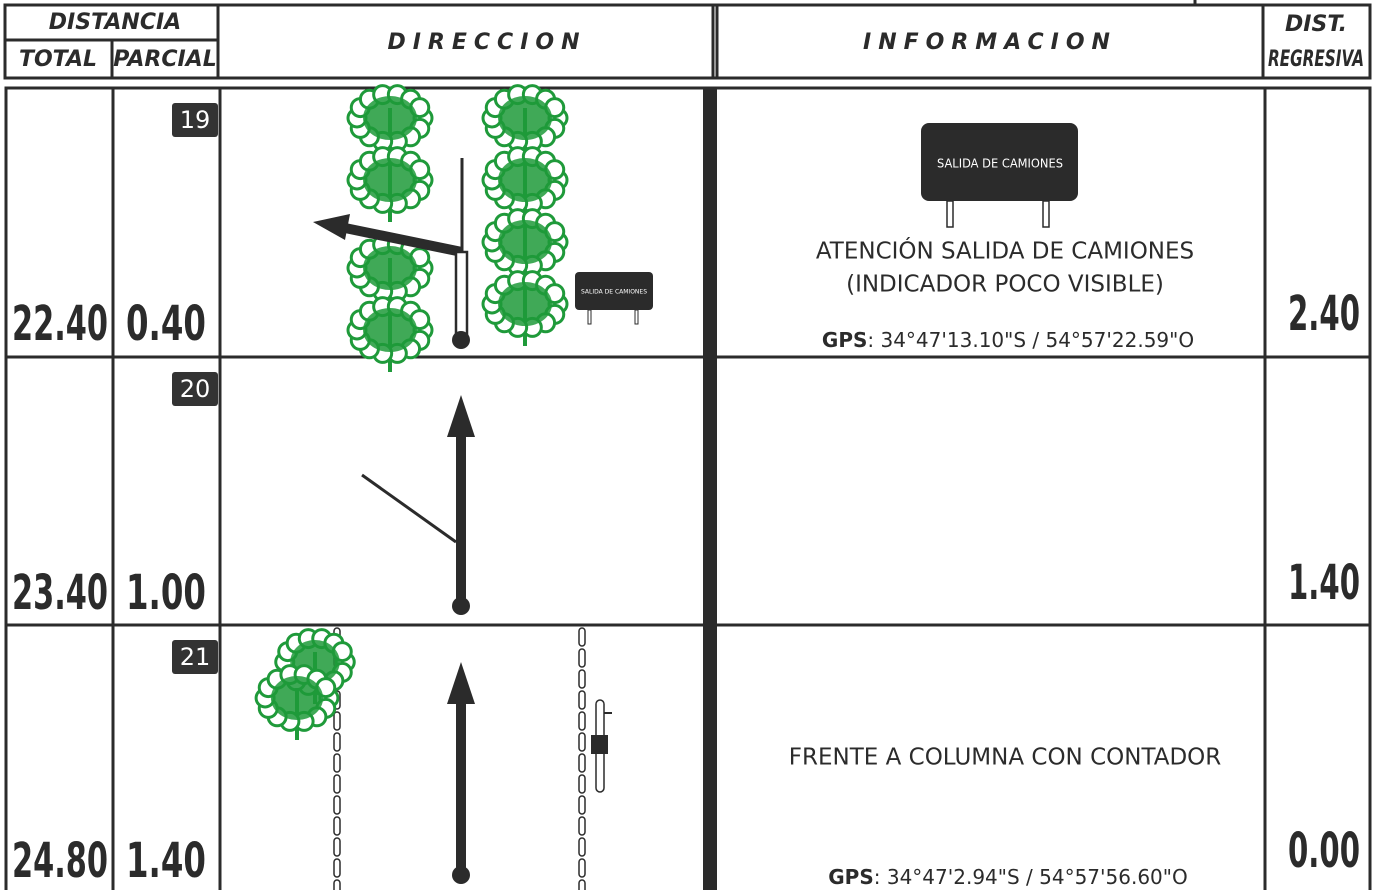  What do you see at coordinates (1324, 314) in the screenshot?
I see `remaining-distance: 2.40` at bounding box center [1324, 314].